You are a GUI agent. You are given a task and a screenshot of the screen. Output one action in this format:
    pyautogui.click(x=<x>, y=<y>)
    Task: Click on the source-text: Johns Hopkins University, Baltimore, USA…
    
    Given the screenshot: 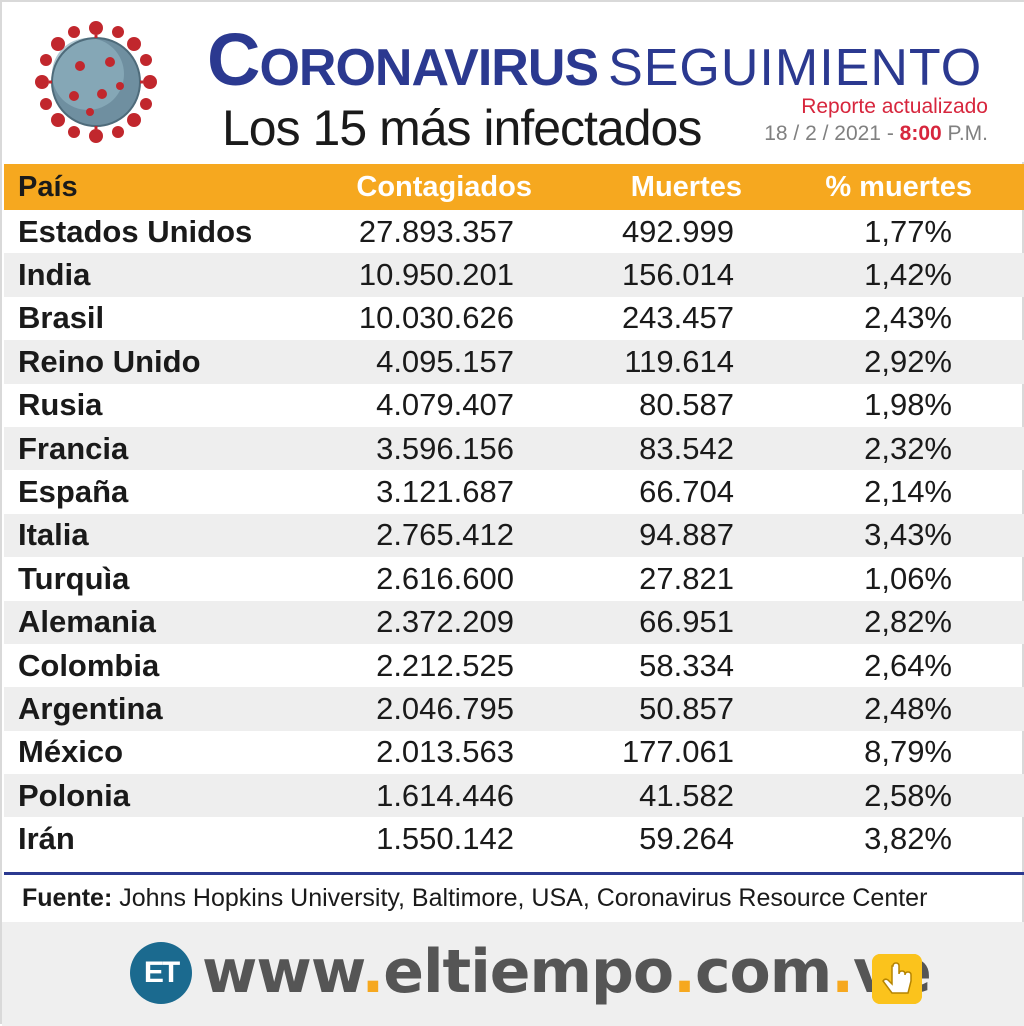 What is the action you would take?
    pyautogui.click(x=523, y=898)
    